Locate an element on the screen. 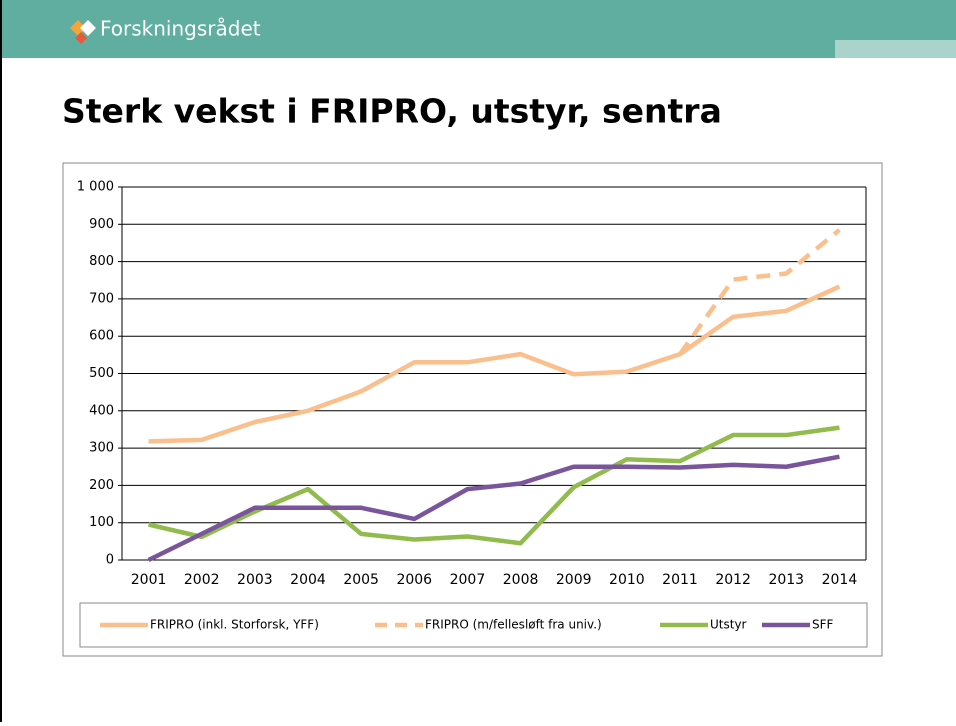 This screenshot has width=956, height=726. y-tick-label: 400 is located at coordinates (101, 410).